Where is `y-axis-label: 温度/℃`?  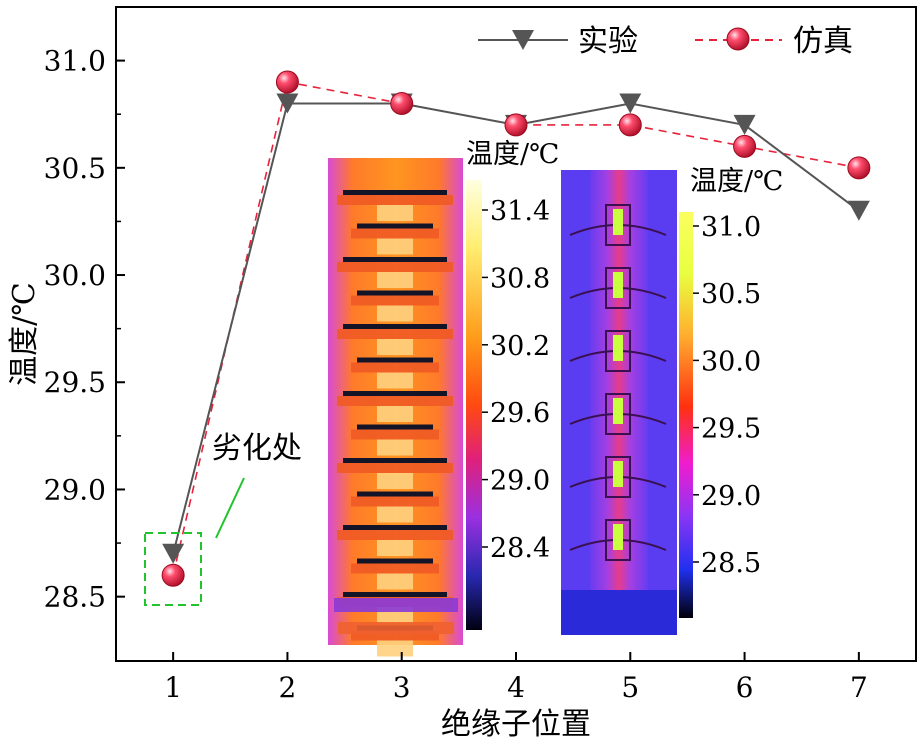
y-axis-label: 温度/℃ is located at coordinates (24, 334).